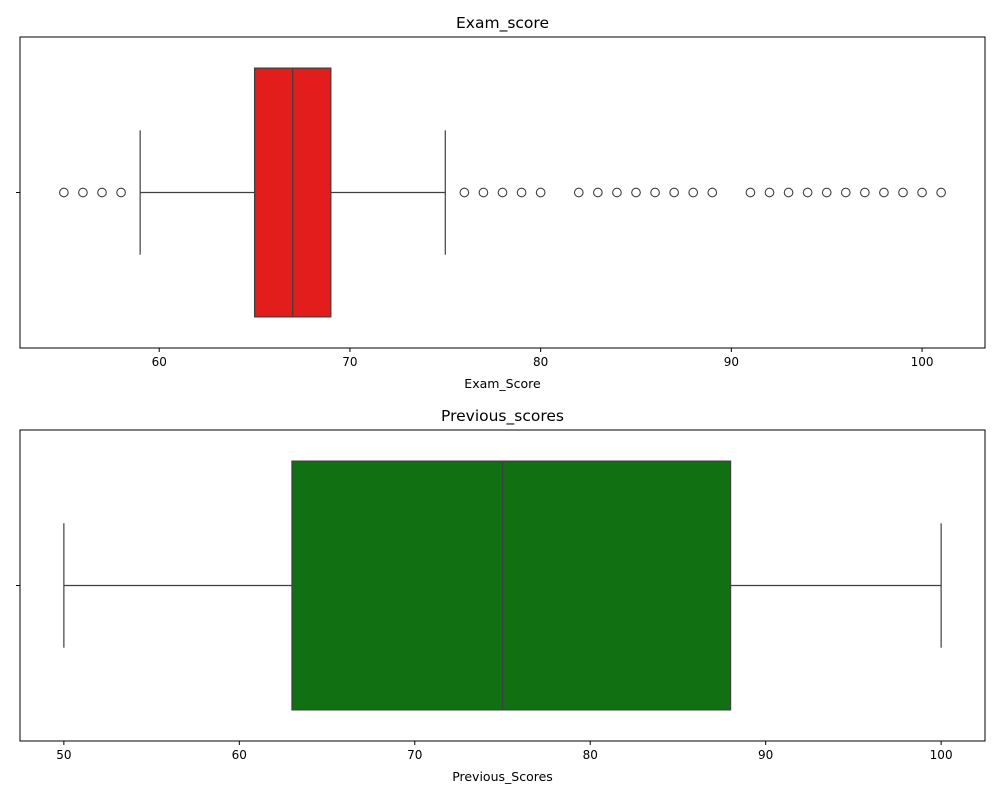 This screenshot has height=800, width=1000. I want to click on chart-title: Exam_score, so click(502, 23).